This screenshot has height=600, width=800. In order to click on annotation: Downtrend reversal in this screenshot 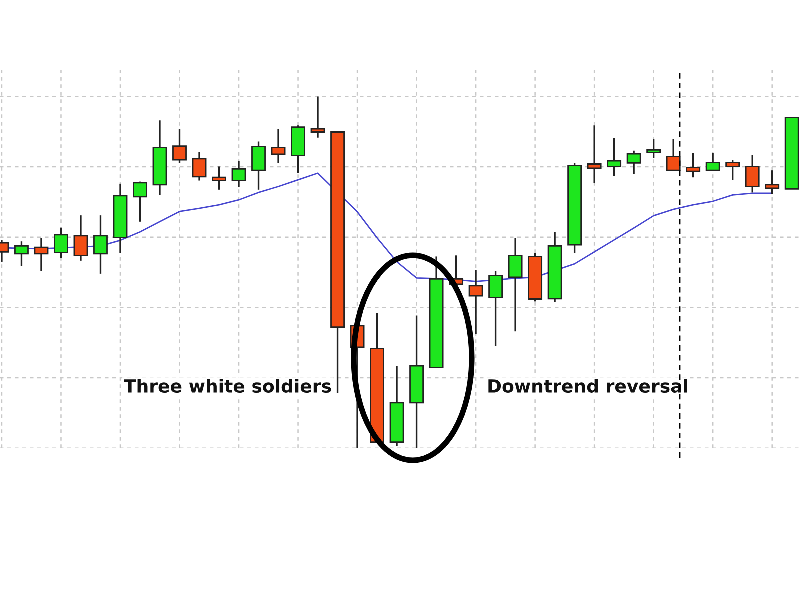, I will do `click(588, 386)`.